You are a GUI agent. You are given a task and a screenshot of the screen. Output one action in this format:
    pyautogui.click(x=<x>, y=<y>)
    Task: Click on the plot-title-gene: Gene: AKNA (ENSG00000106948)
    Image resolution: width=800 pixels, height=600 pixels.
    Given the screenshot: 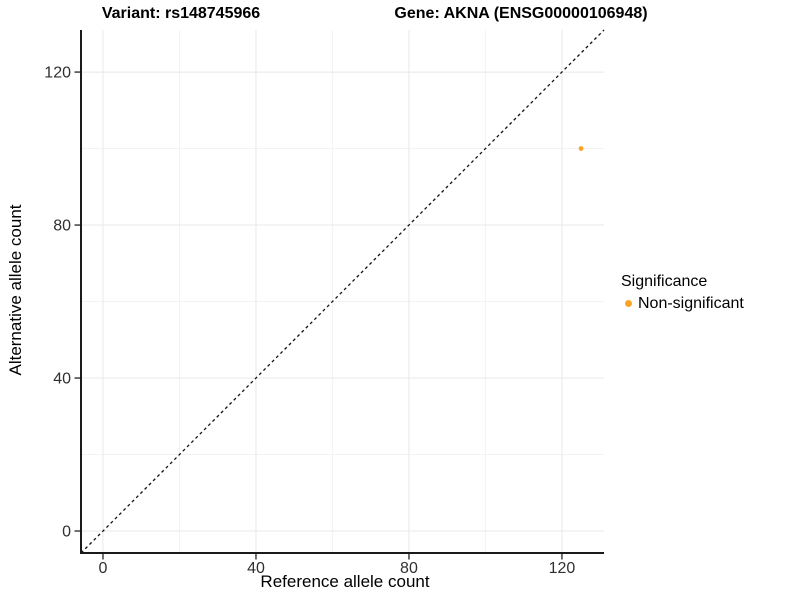 What is the action you would take?
    pyautogui.click(x=521, y=13)
    